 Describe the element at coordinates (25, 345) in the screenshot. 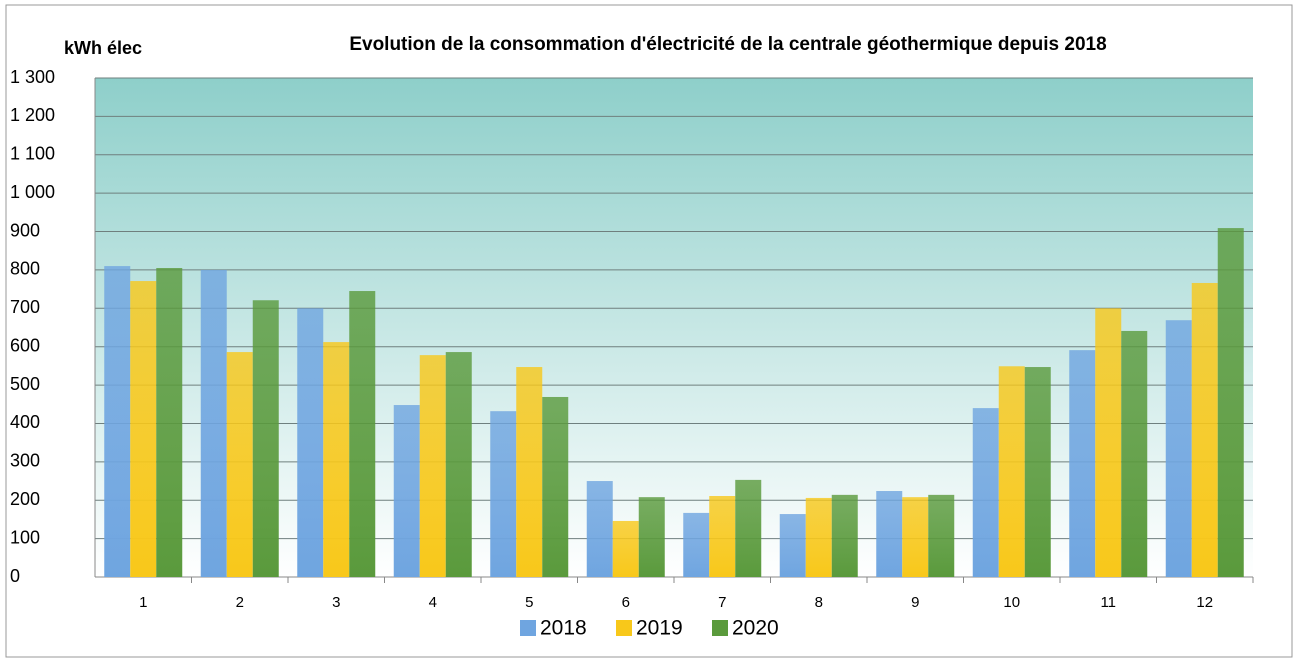

I see `y-tick-label: 600` at that location.